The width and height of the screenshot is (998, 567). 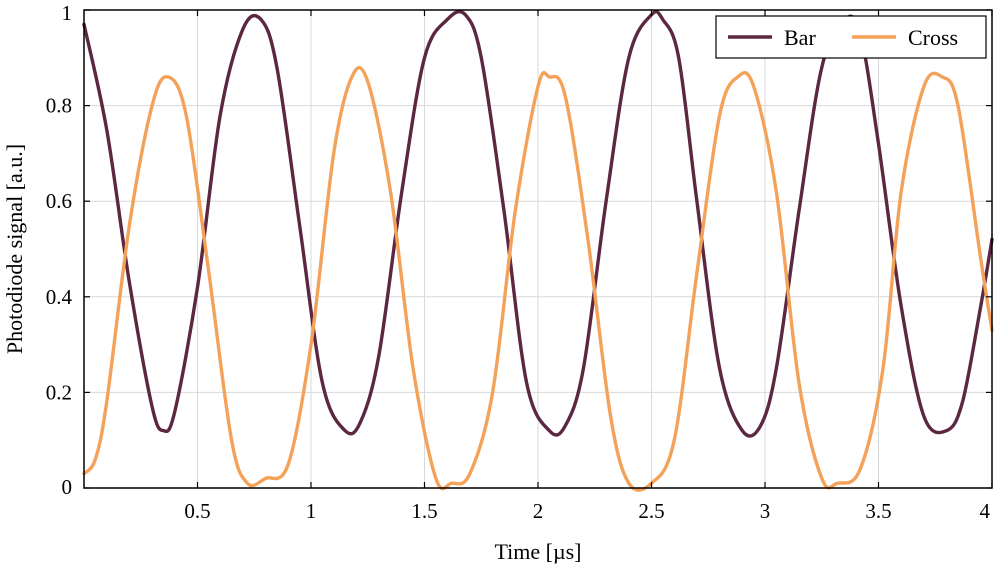 What do you see at coordinates (14, 249) in the screenshot?
I see `y-axis-title: Photodiode signal [a.u.]` at bounding box center [14, 249].